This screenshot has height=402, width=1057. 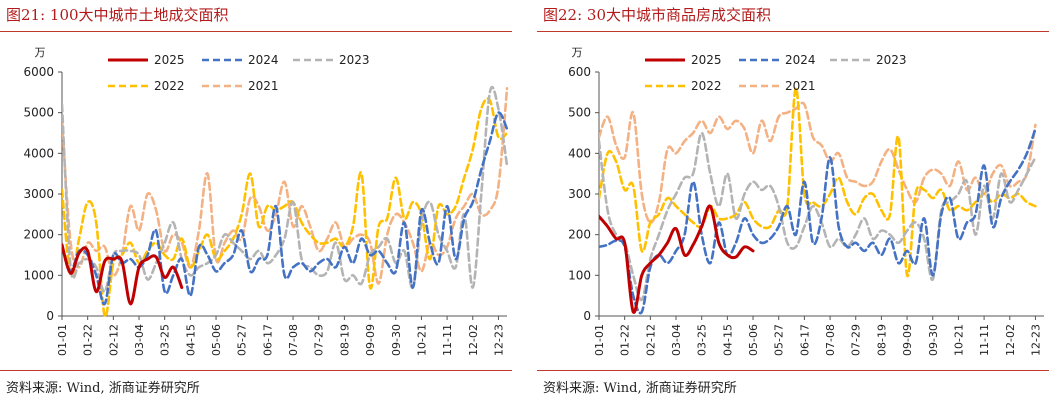 I want to click on y-tick-label: 3000, so click(x=38, y=194).